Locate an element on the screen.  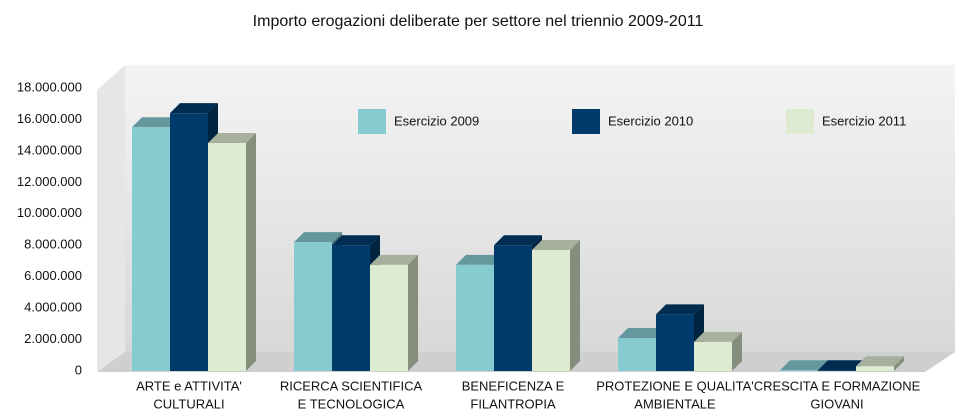
y-tick-label: 10.000.000 is located at coordinates (49, 212).